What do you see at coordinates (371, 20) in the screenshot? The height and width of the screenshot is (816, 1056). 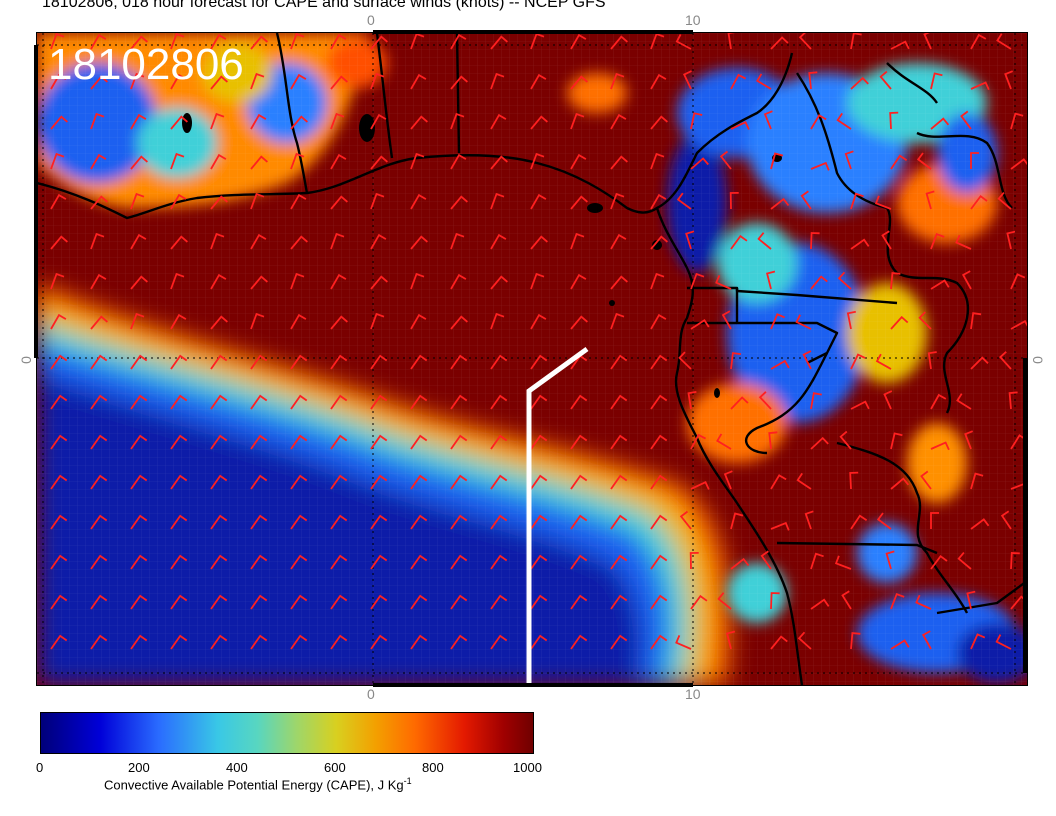 I see `lon-tick-top-0: 0` at bounding box center [371, 20].